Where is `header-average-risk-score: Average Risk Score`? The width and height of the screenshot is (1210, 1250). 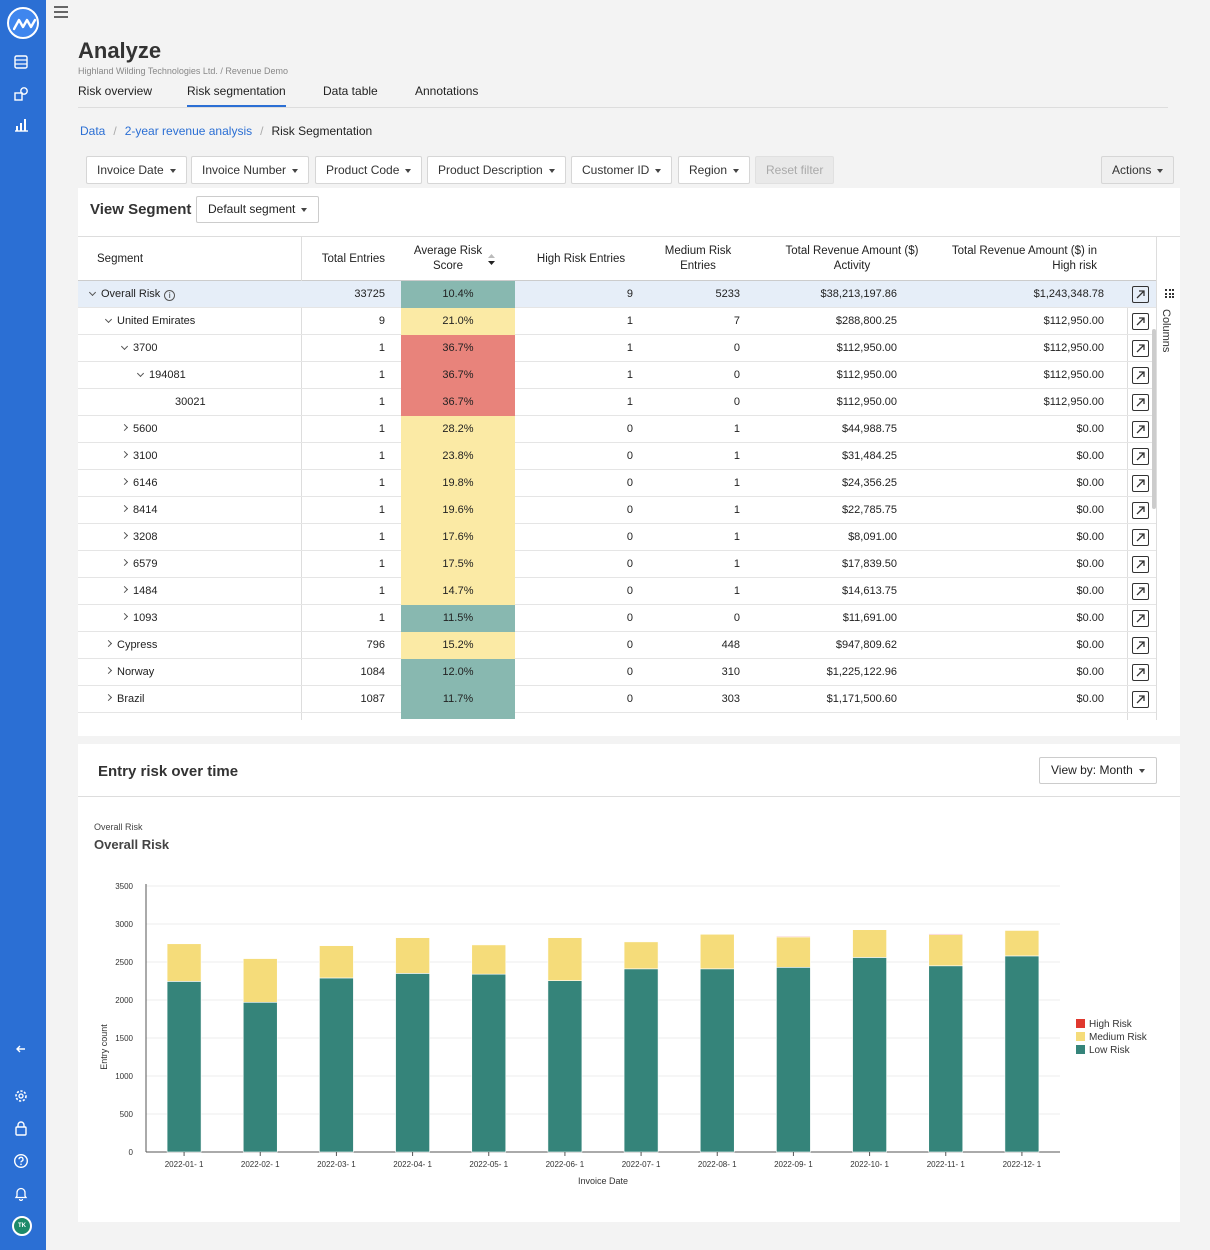 header-average-risk-score: Average Risk Score is located at coordinates (448, 258).